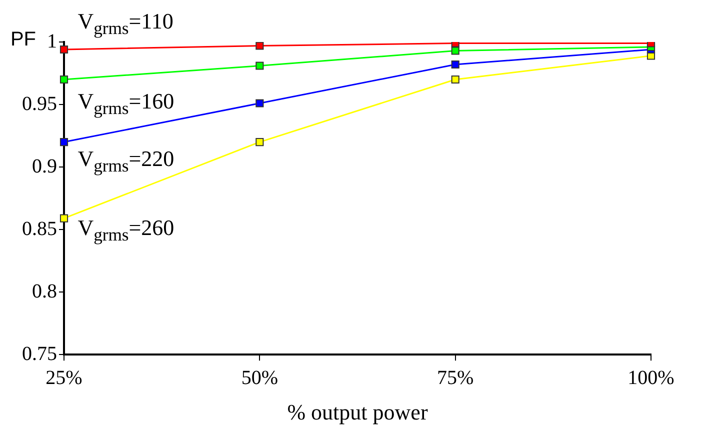 The height and width of the screenshot is (439, 703). Describe the element at coordinates (651, 377) in the screenshot. I see `x-tick-label: 100%` at that location.